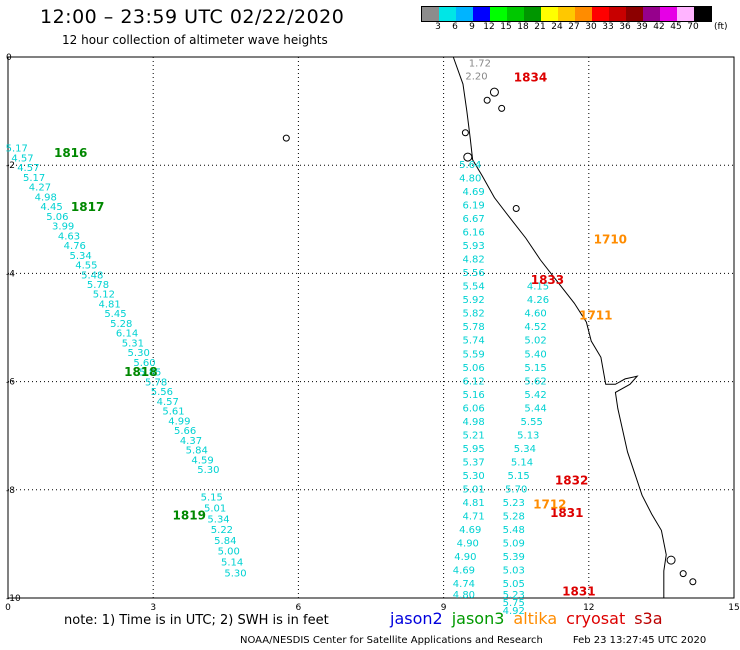  Describe the element at coordinates (10, 383) in the screenshot. I see `y-tick-label: -6` at that location.